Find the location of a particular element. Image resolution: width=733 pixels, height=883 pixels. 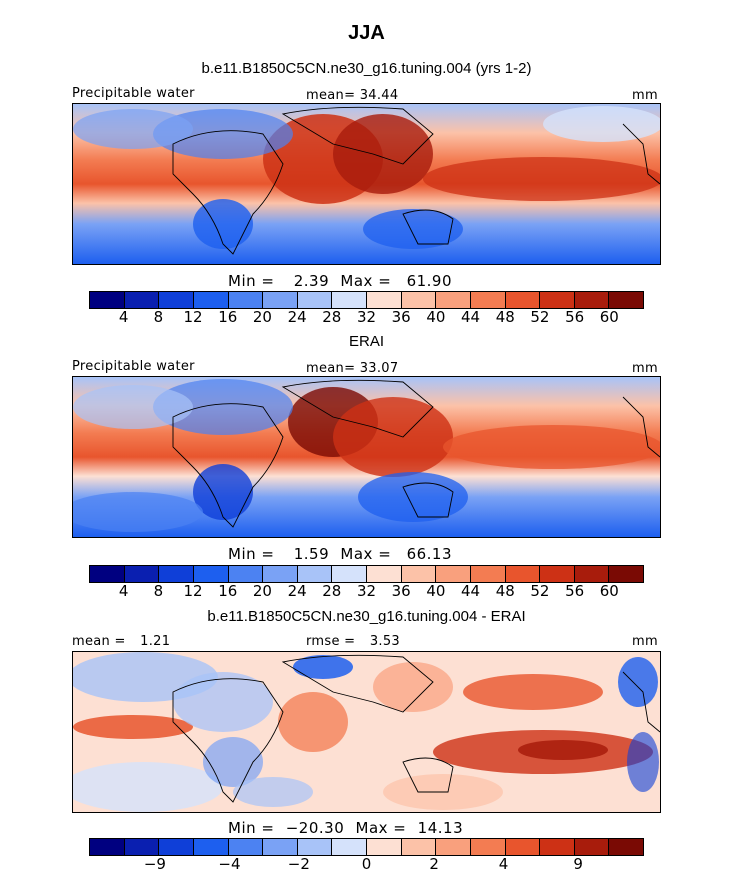

panel1-ticks: 4 8 12 16 20 24 28 32 36 40 44 48 52 56 60 is located at coordinates (366, 317).